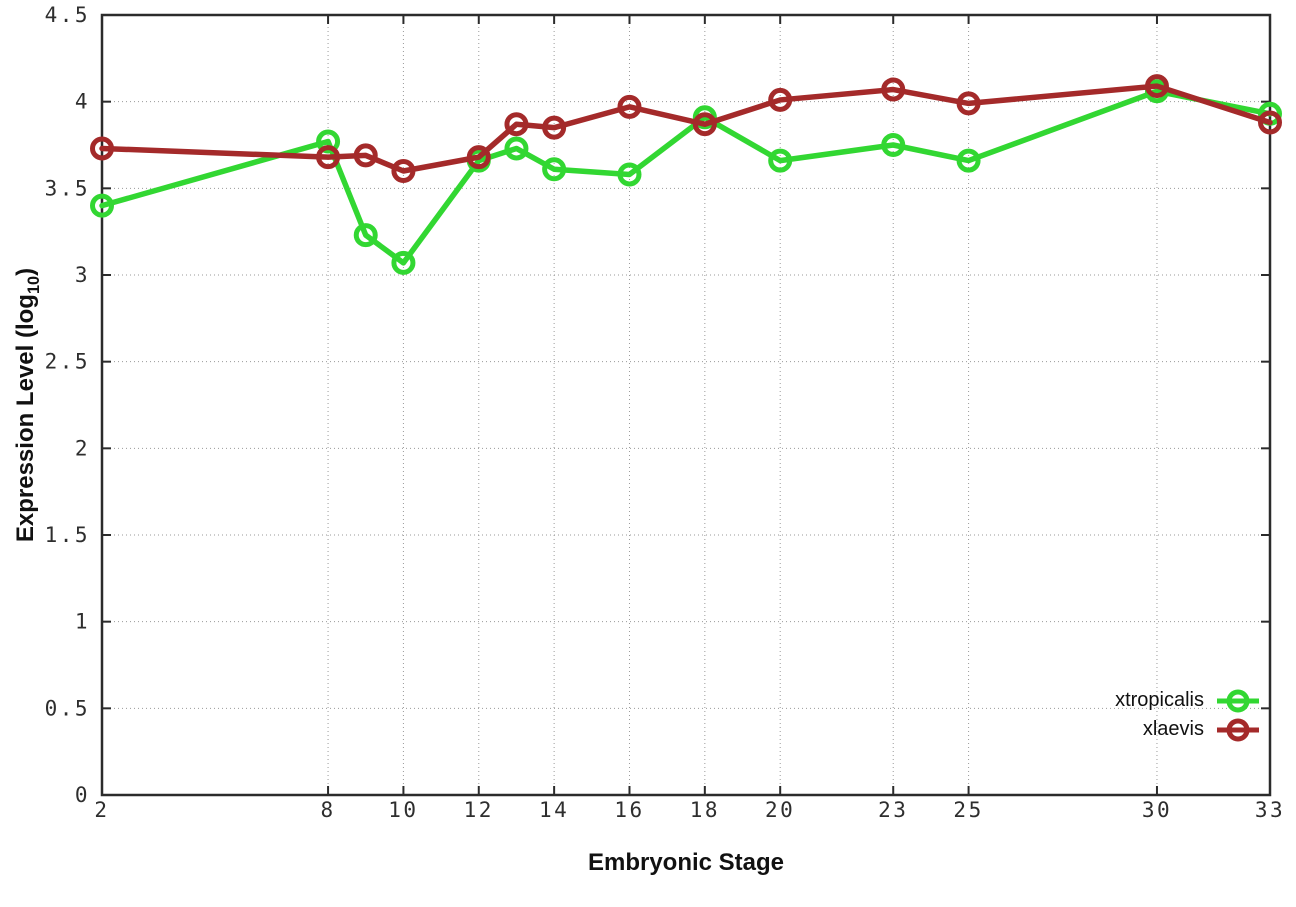  What do you see at coordinates (327, 810) in the screenshot?
I see `x-tick-label: 8` at bounding box center [327, 810].